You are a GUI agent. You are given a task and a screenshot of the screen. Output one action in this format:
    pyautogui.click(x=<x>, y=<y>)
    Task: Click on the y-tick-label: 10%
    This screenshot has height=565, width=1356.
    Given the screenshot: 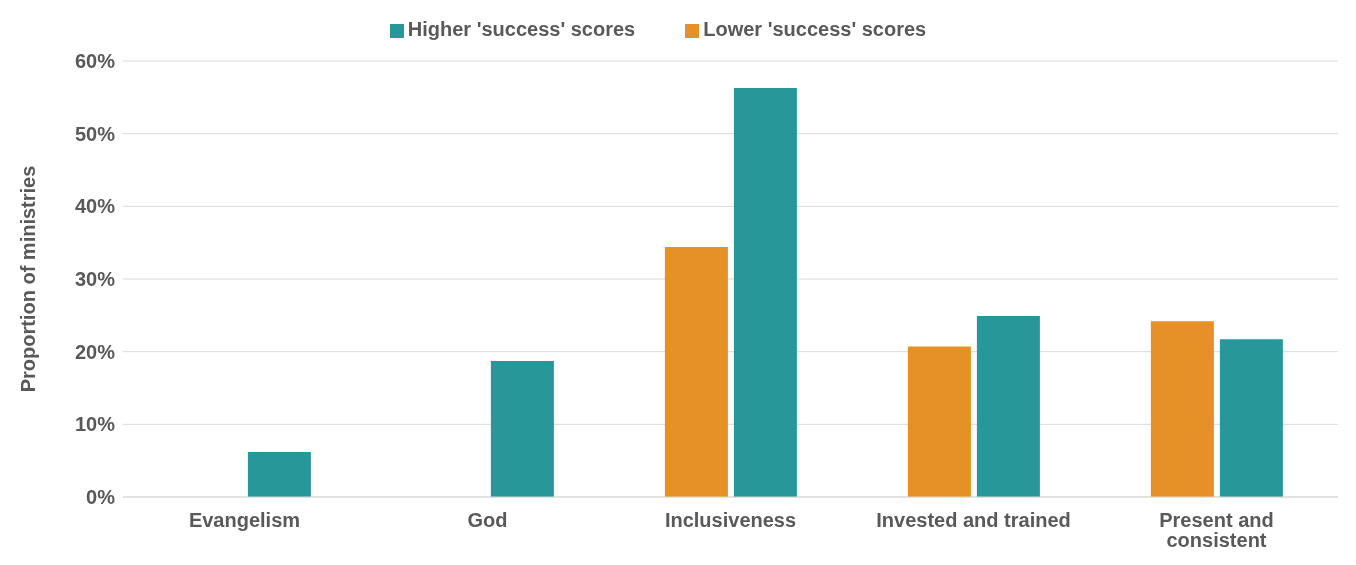 What is the action you would take?
    pyautogui.click(x=95, y=424)
    